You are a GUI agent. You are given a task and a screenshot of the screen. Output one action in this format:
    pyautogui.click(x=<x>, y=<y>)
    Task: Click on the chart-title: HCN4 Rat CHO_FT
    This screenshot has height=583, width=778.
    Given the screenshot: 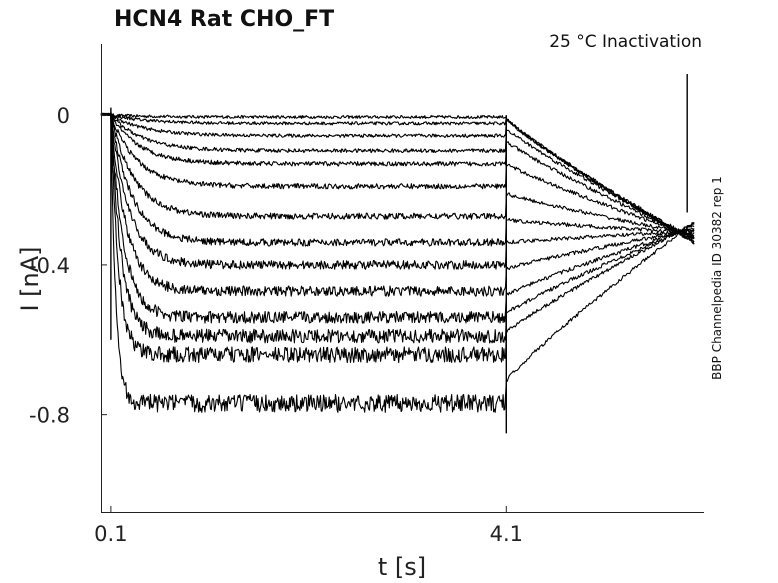 What is the action you would take?
    pyautogui.click(x=224, y=19)
    